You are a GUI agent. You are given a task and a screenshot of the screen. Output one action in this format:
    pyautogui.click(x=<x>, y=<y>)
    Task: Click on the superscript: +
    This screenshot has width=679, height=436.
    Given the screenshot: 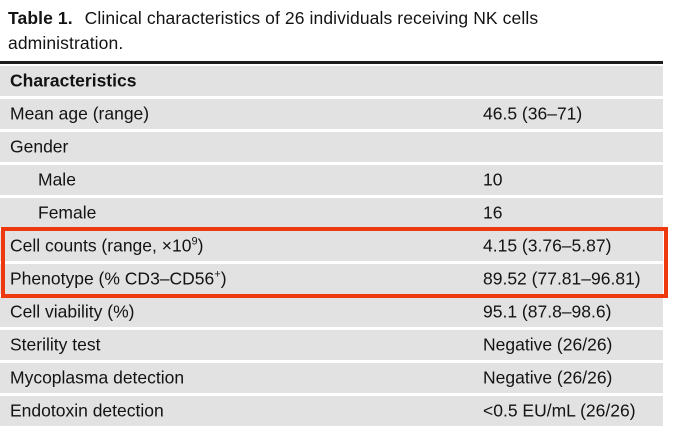 What is the action you would take?
    pyautogui.click(x=217, y=274)
    